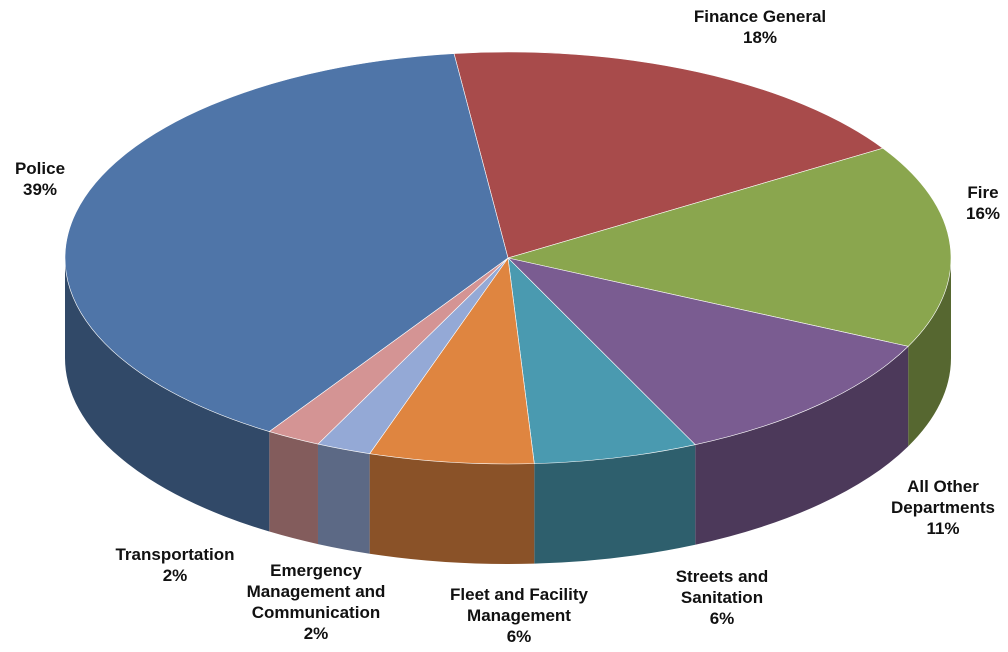 This screenshot has width=1008, height=652. What do you see at coordinates (760, 37) in the screenshot?
I see `value-label: 18%` at bounding box center [760, 37].